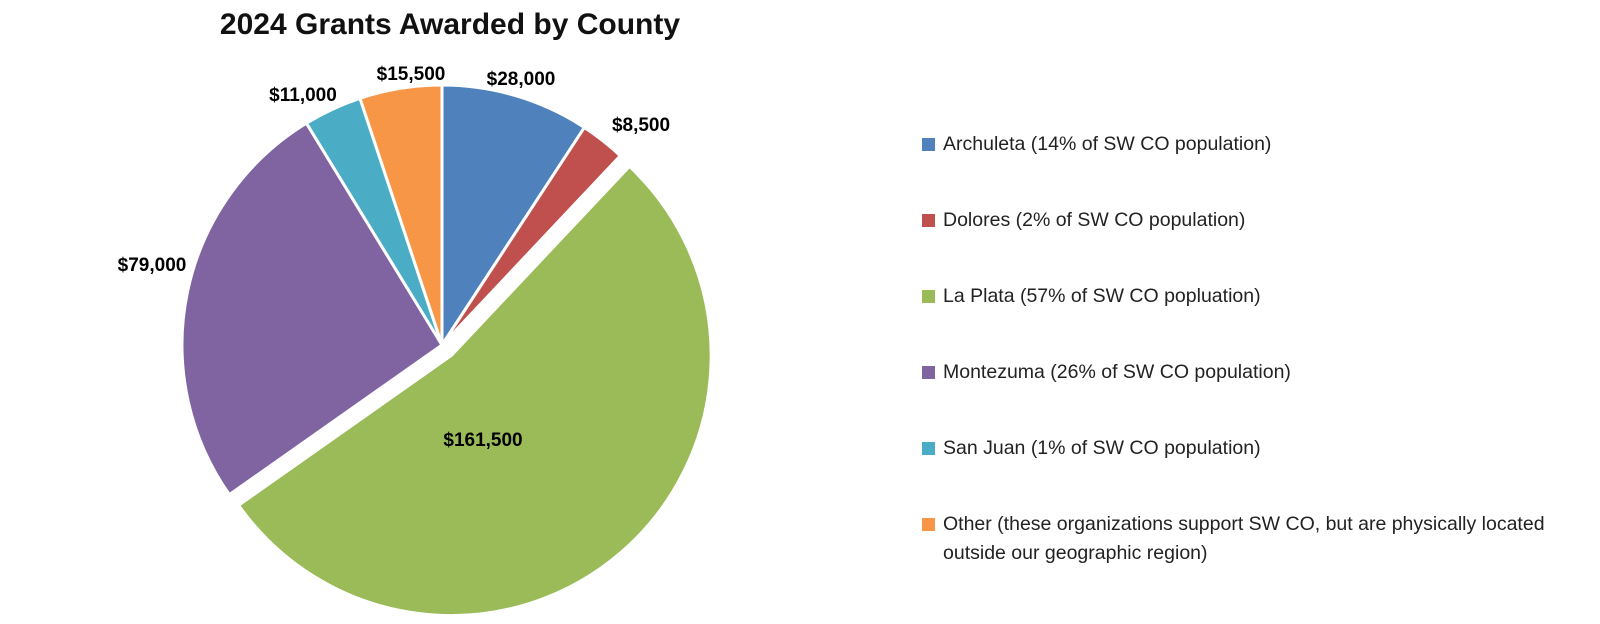 This screenshot has height=624, width=1600. I want to click on legend-item-archuleta: Archuleta (14% of SW CO population), so click(1252, 168).